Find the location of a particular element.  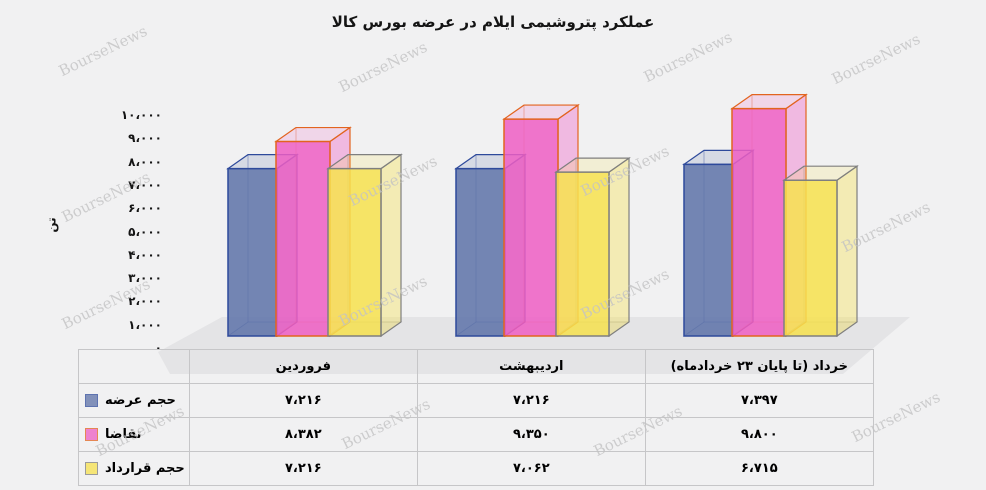

bar-series2-group1-front is located at coordinates (582, 254).